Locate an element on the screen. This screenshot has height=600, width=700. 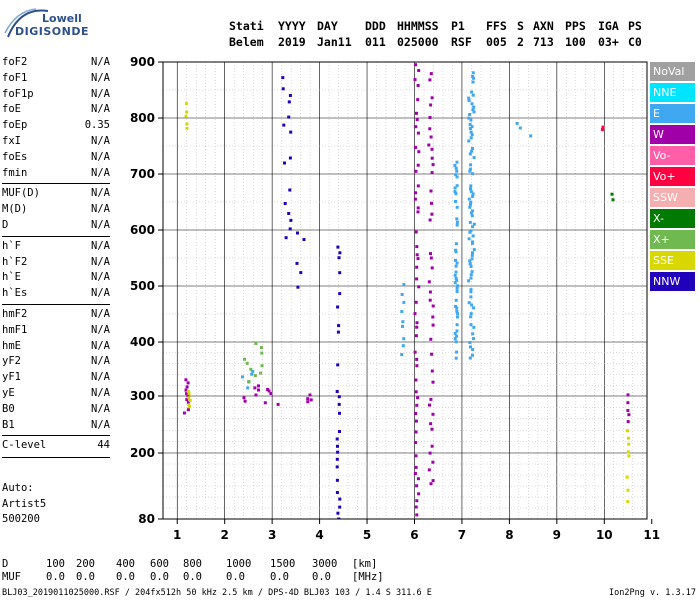
header-row1-cell-8: AXN is located at coordinates (543, 26).